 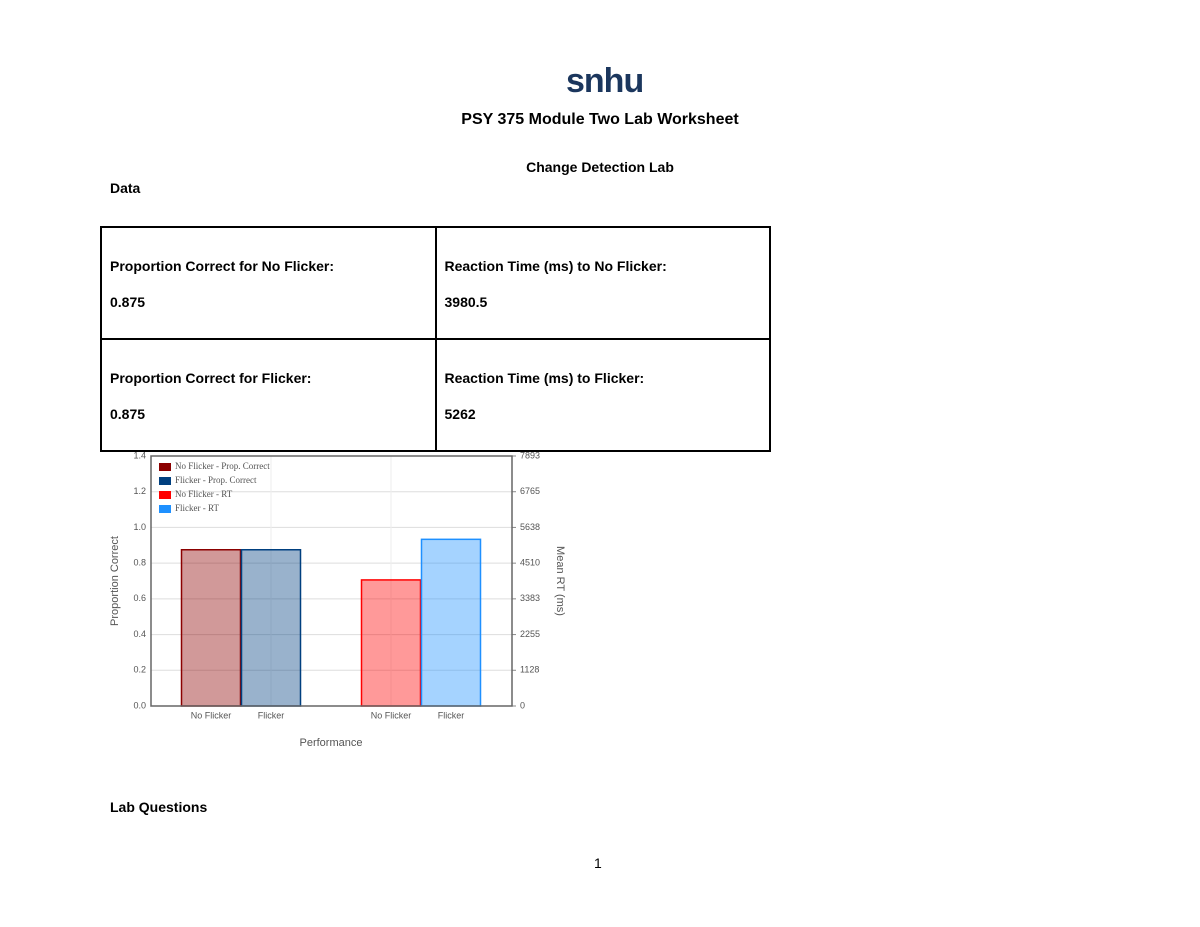 I want to click on cell-label: Reaction Time (ms) to Flicker:, so click(x=544, y=378).